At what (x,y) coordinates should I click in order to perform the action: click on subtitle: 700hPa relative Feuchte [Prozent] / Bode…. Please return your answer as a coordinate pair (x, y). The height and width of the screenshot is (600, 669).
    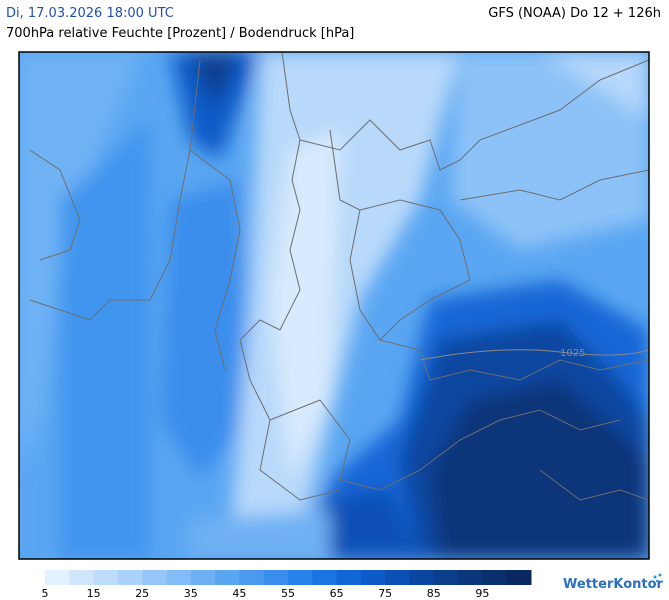
    Looking at the image, I should click on (180, 33).